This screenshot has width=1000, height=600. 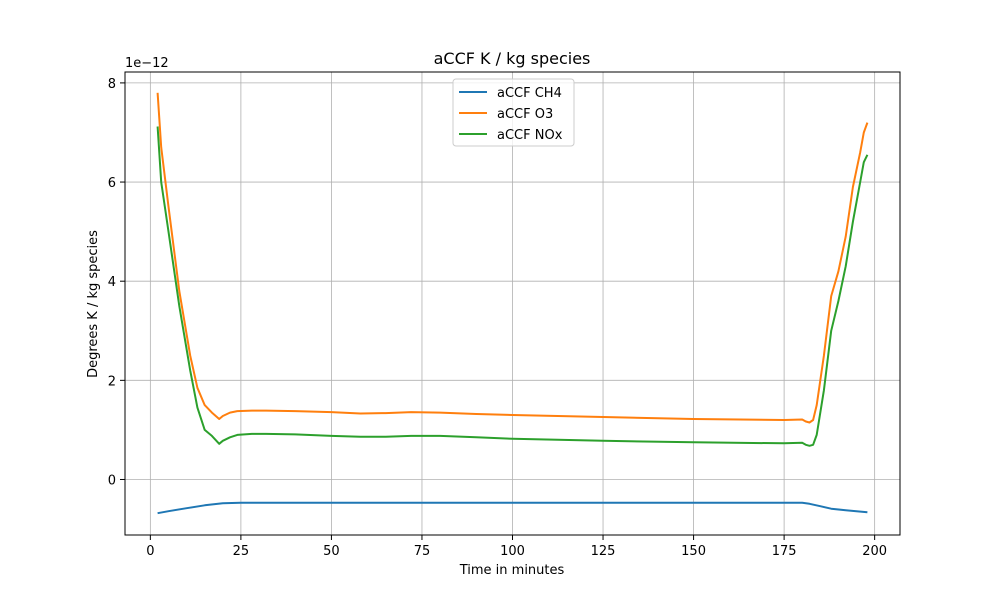 I want to click on legend-box, so click(x=513, y=112).